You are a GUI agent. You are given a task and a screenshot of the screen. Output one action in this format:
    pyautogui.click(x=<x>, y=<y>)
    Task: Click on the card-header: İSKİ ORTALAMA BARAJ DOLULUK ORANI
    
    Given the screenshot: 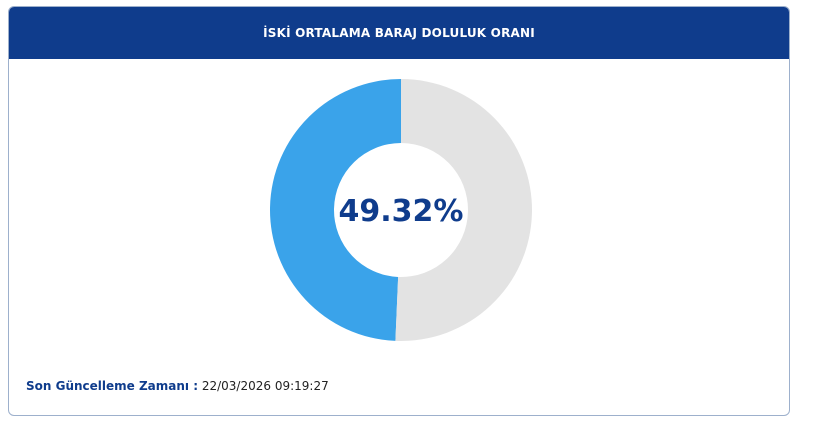 What is the action you would take?
    pyautogui.click(x=399, y=33)
    